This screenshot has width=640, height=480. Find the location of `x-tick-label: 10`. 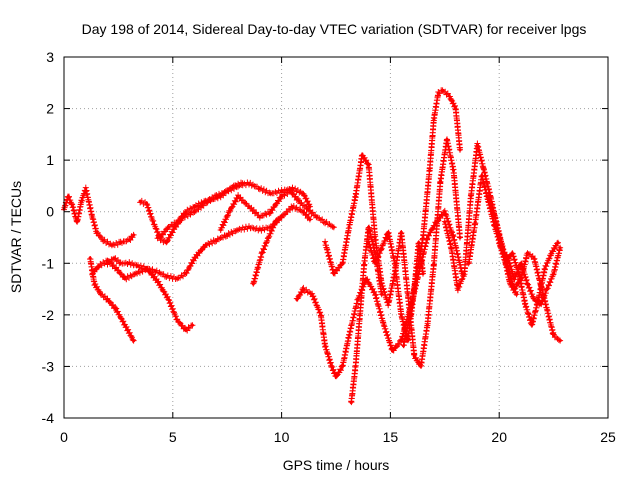

x-tick-label: 10 is located at coordinates (282, 437).